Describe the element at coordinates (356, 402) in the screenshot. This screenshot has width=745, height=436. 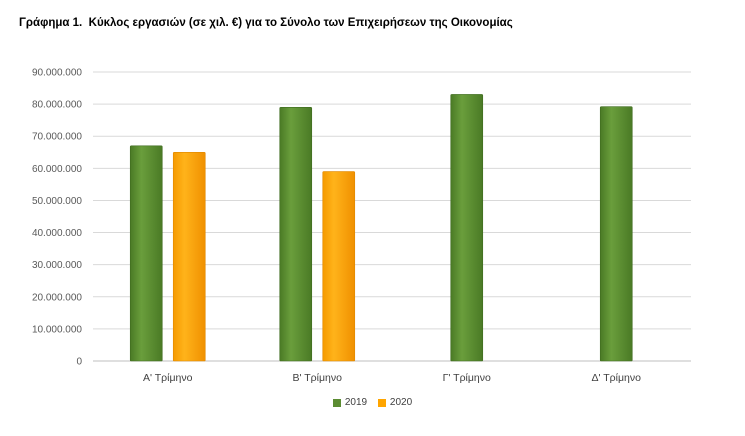
I see `legend-label-2019: 2019` at that location.